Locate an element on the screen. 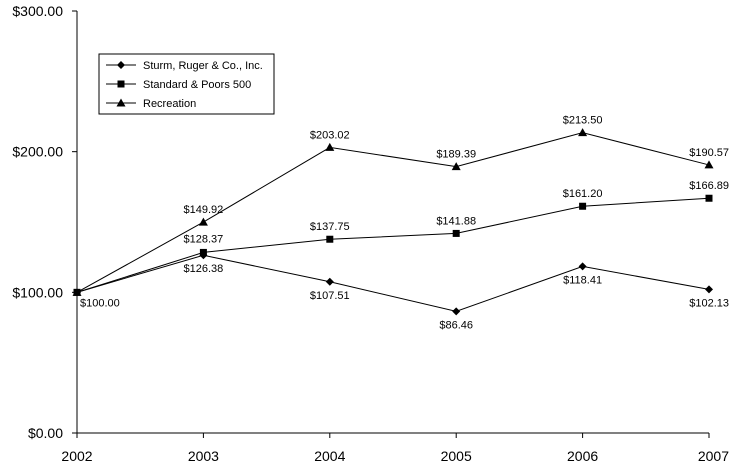  x-tick-label: 2002 is located at coordinates (76, 456).